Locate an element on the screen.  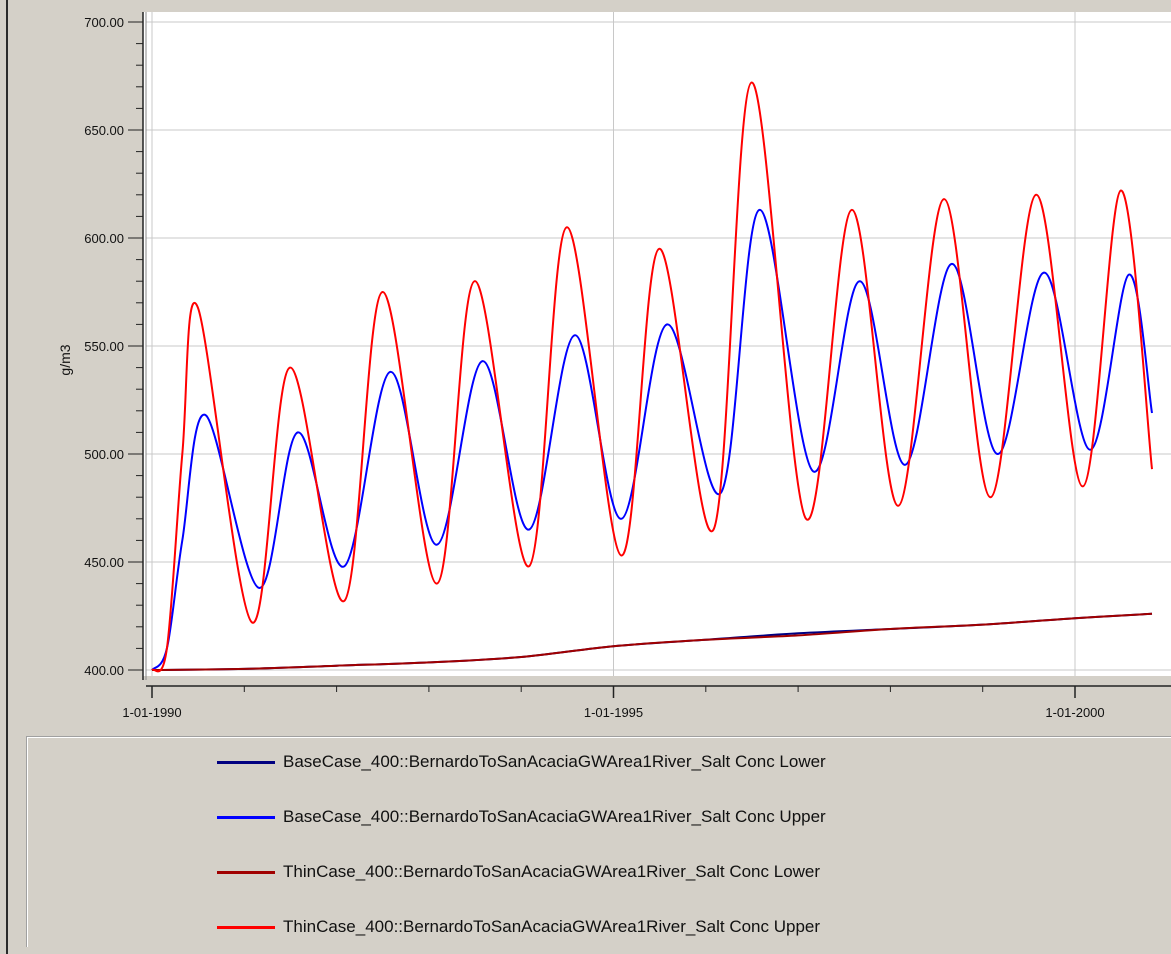
y-tick-label: 650.00 is located at coordinates (104, 130).